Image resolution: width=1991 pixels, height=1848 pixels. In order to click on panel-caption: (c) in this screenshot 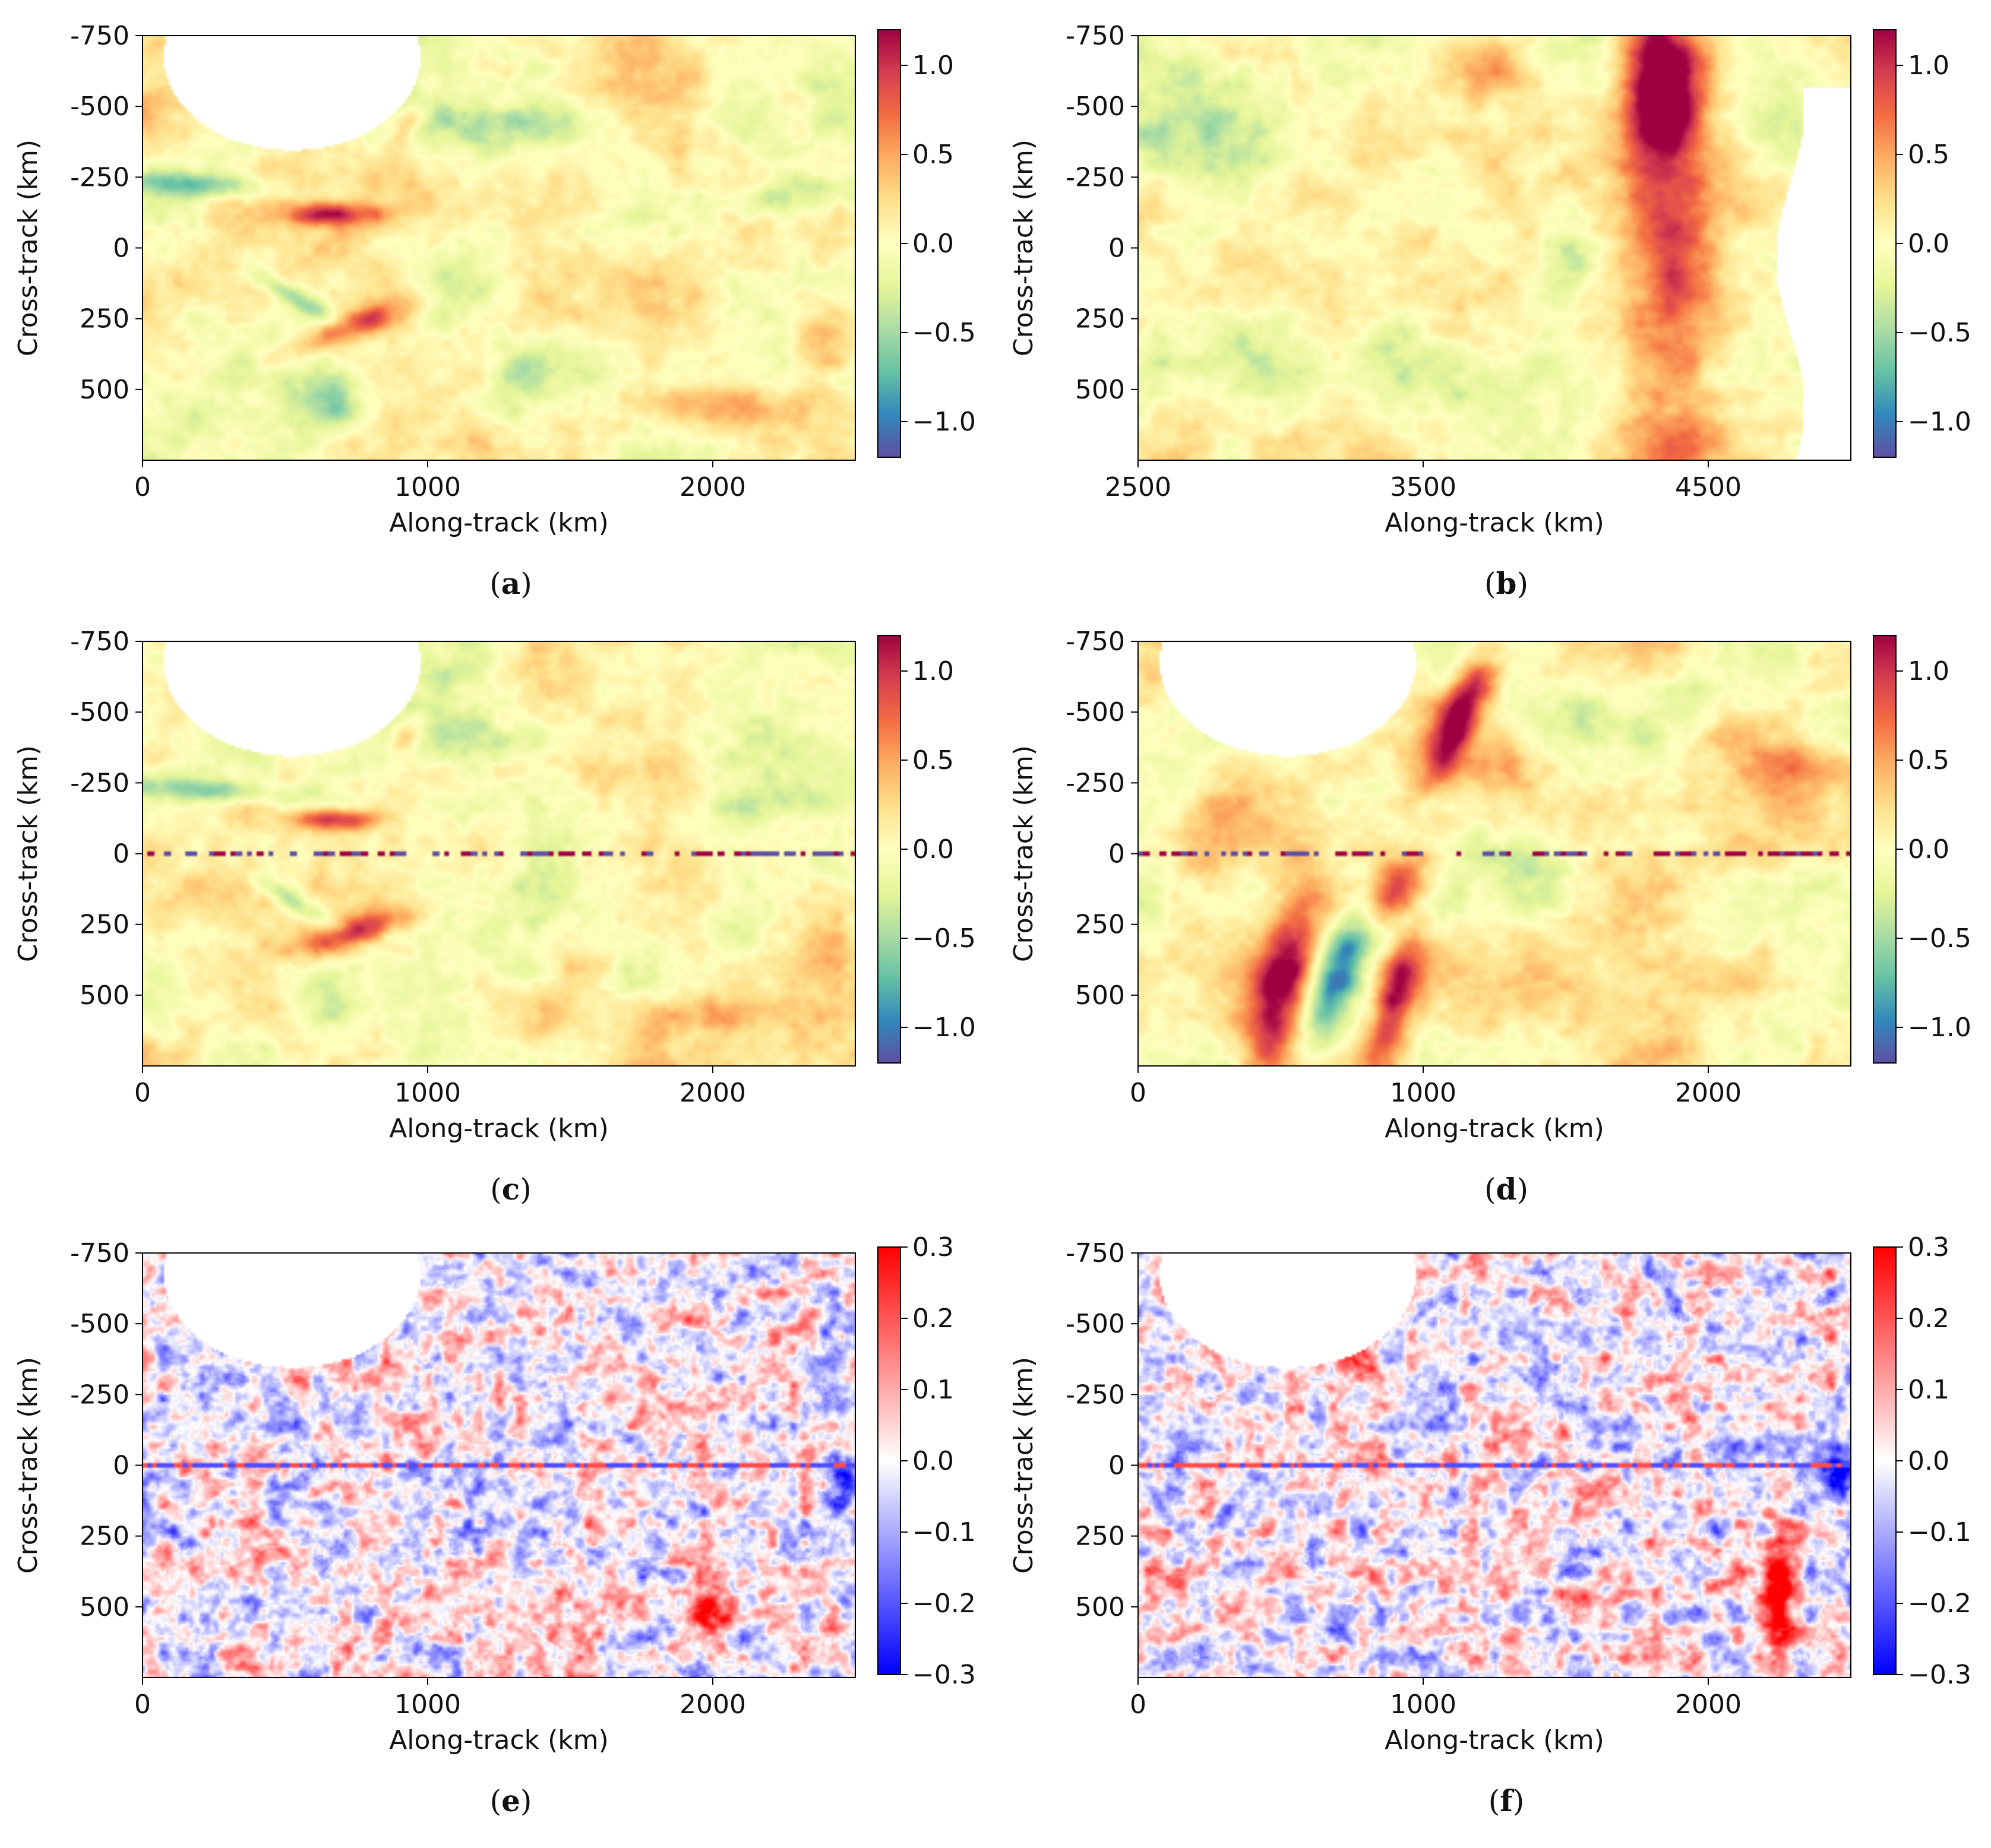, I will do `click(510, 1189)`.